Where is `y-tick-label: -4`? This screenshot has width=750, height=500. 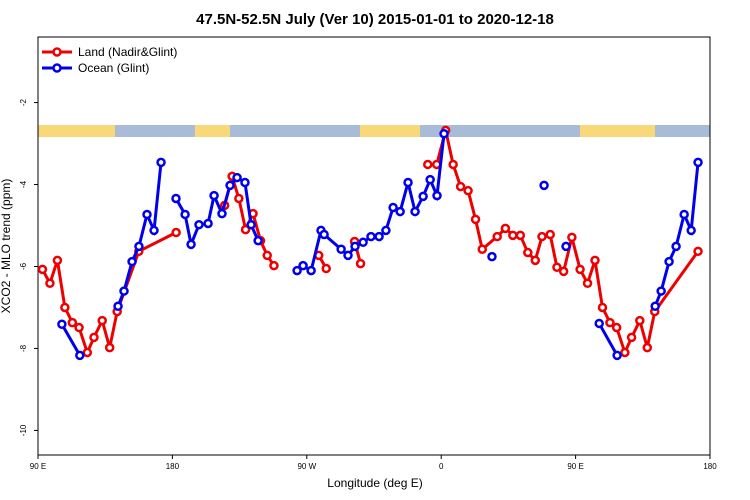
y-tick-label: -4 is located at coordinates (23, 184).